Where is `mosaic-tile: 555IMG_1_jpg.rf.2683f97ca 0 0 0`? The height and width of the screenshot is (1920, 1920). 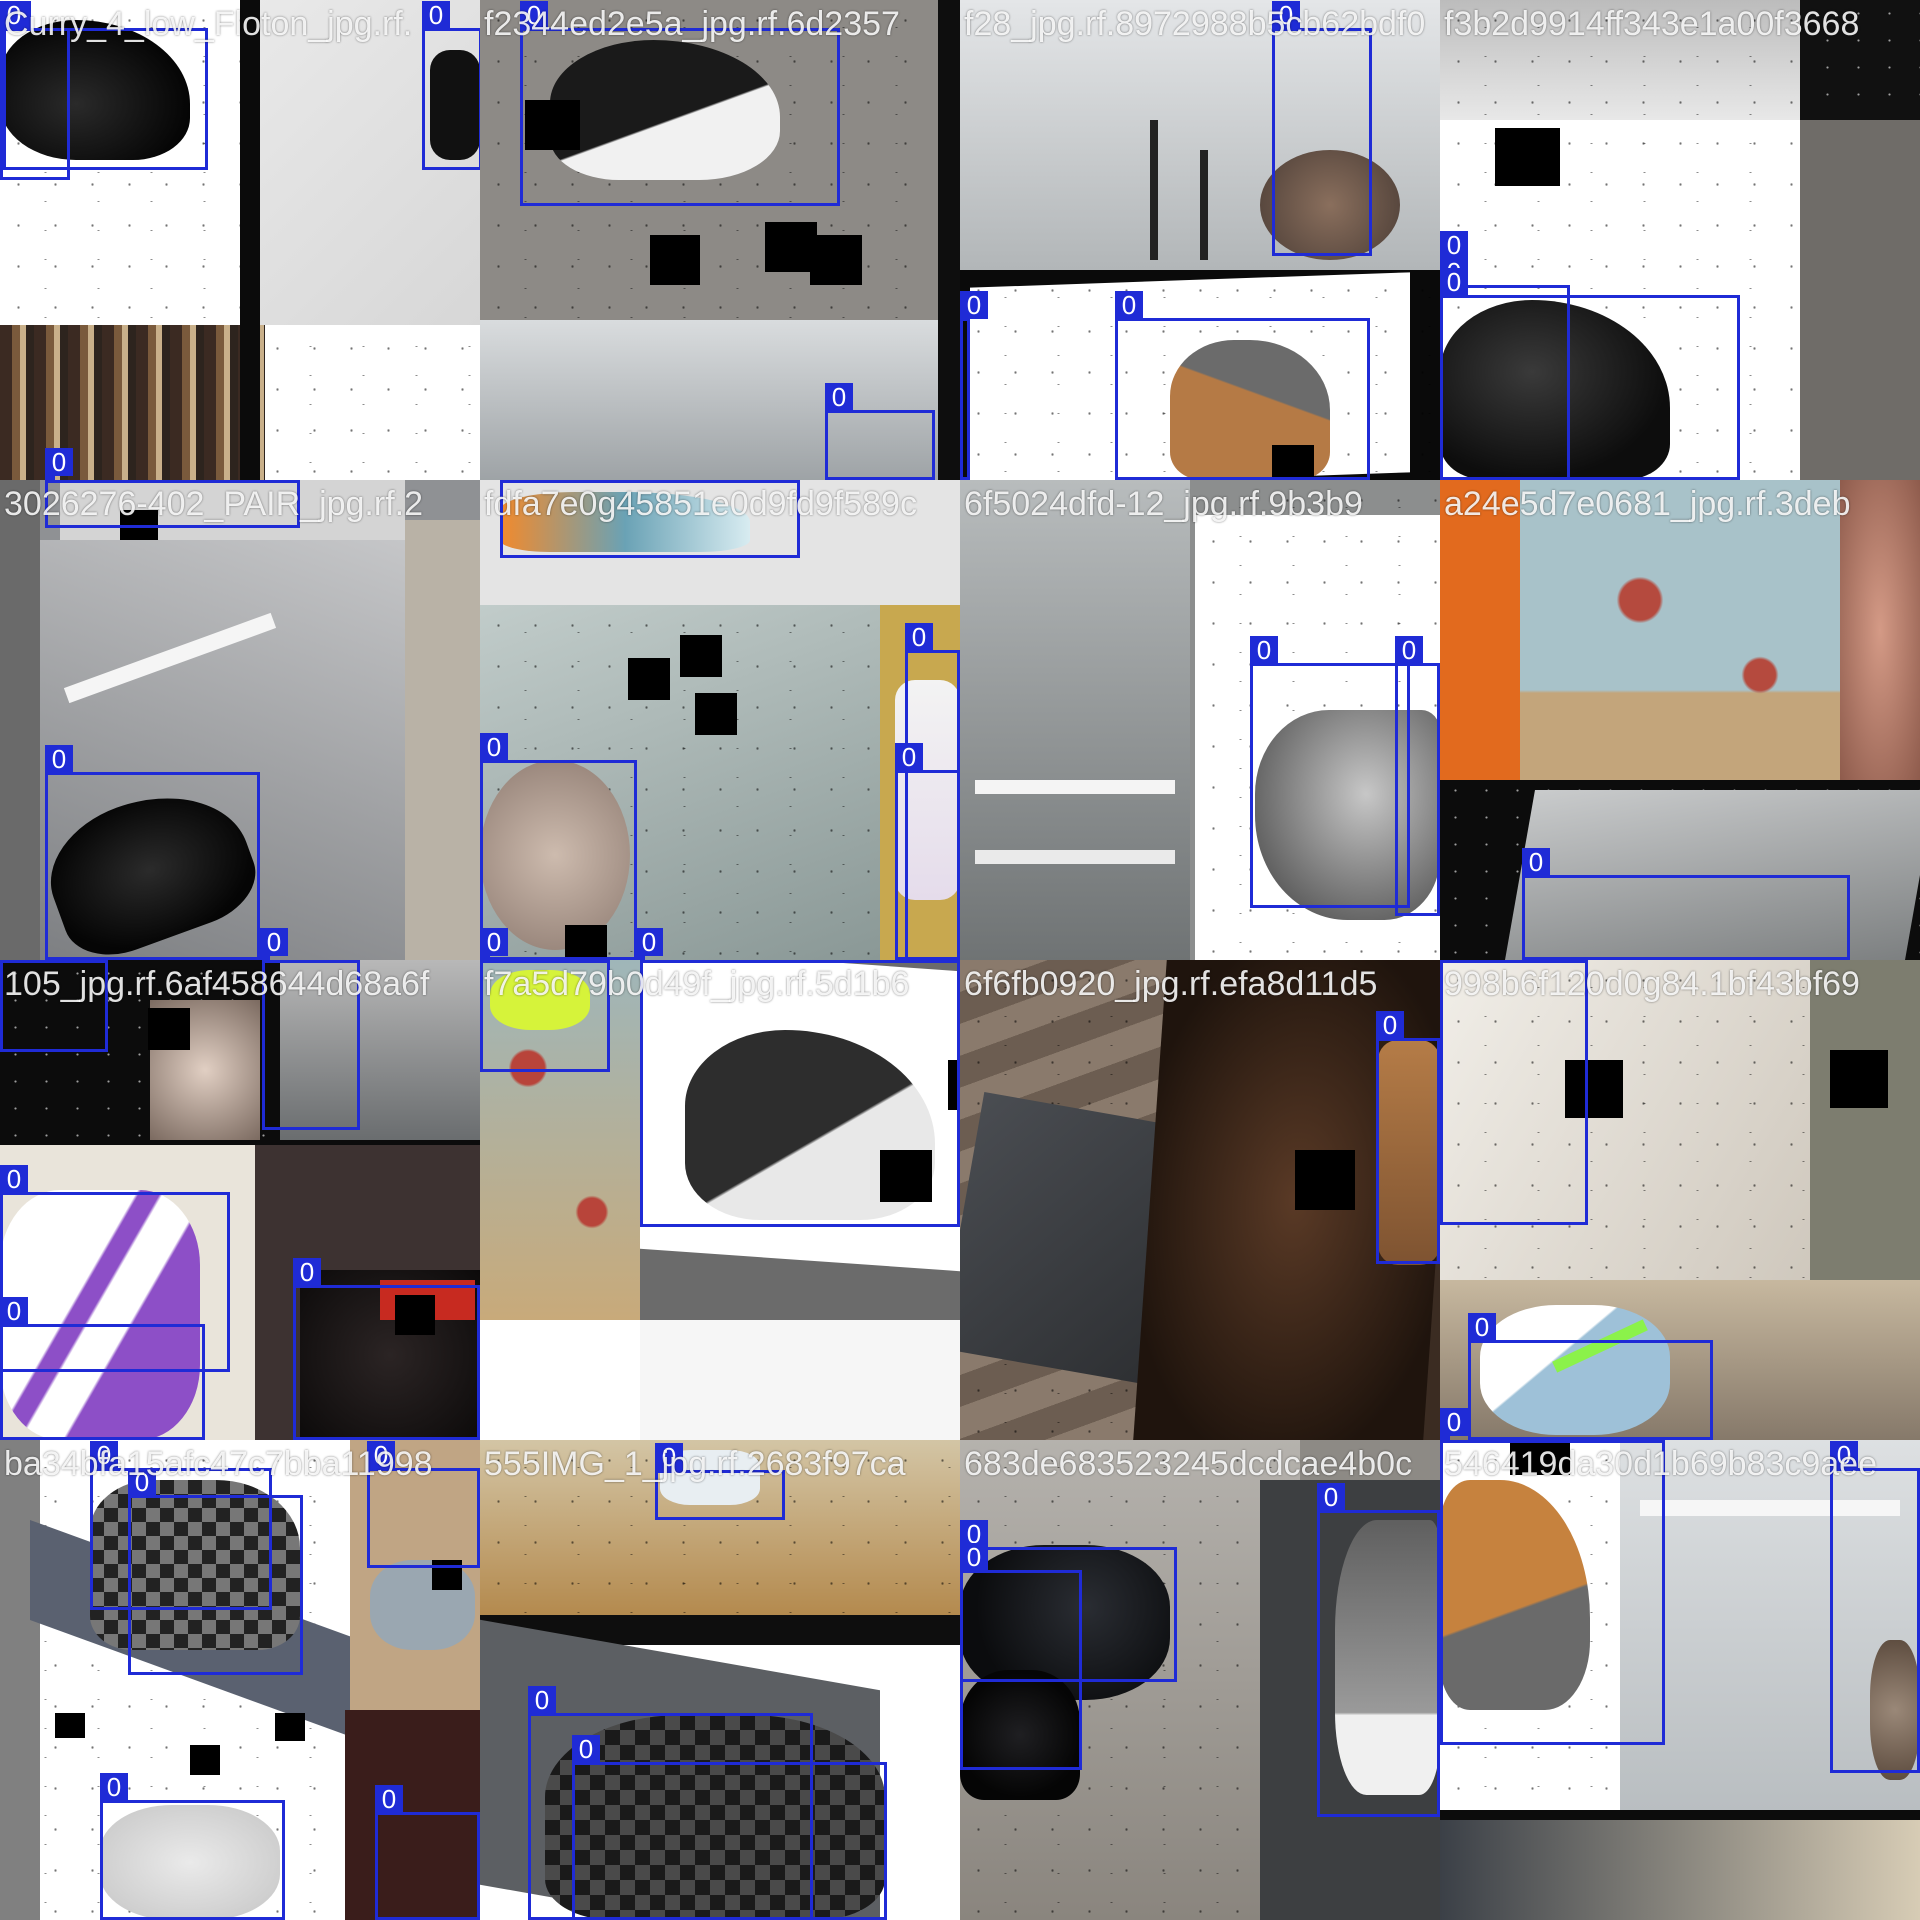 mosaic-tile: 555IMG_1_jpg.rf.2683f97ca 0 0 0 is located at coordinates (720, 1680).